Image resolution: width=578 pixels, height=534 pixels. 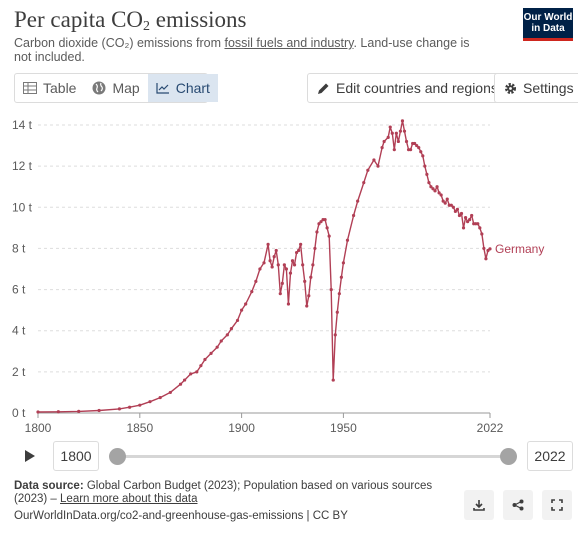 What do you see at coordinates (49, 88) in the screenshot?
I see `tab-table: Table` at bounding box center [49, 88].